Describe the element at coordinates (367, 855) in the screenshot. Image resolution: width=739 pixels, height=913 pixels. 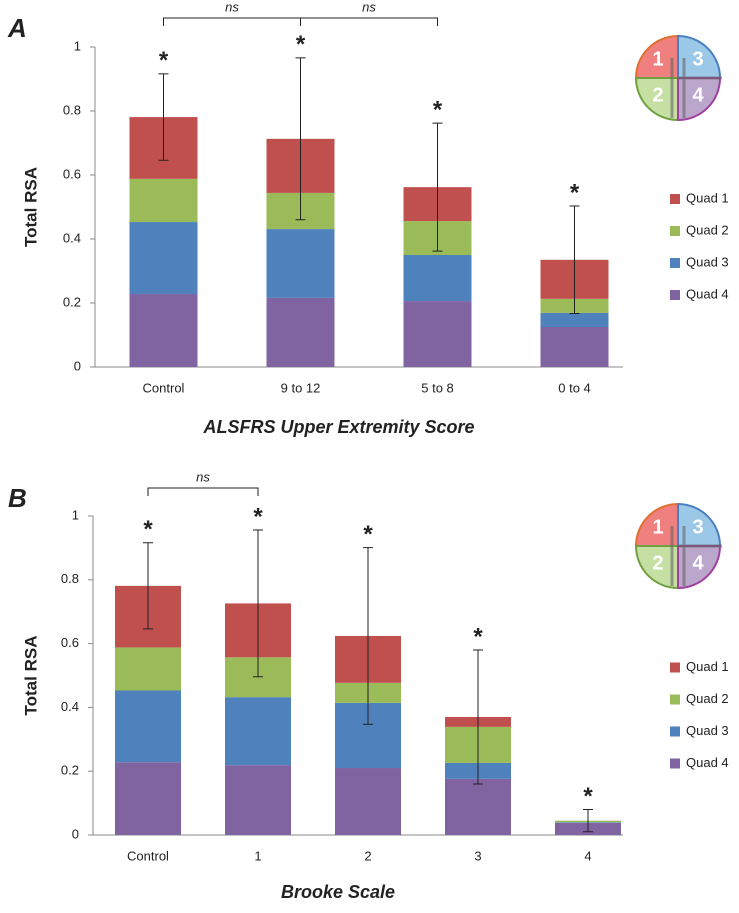
I see `x-tick-label: 2` at that location.